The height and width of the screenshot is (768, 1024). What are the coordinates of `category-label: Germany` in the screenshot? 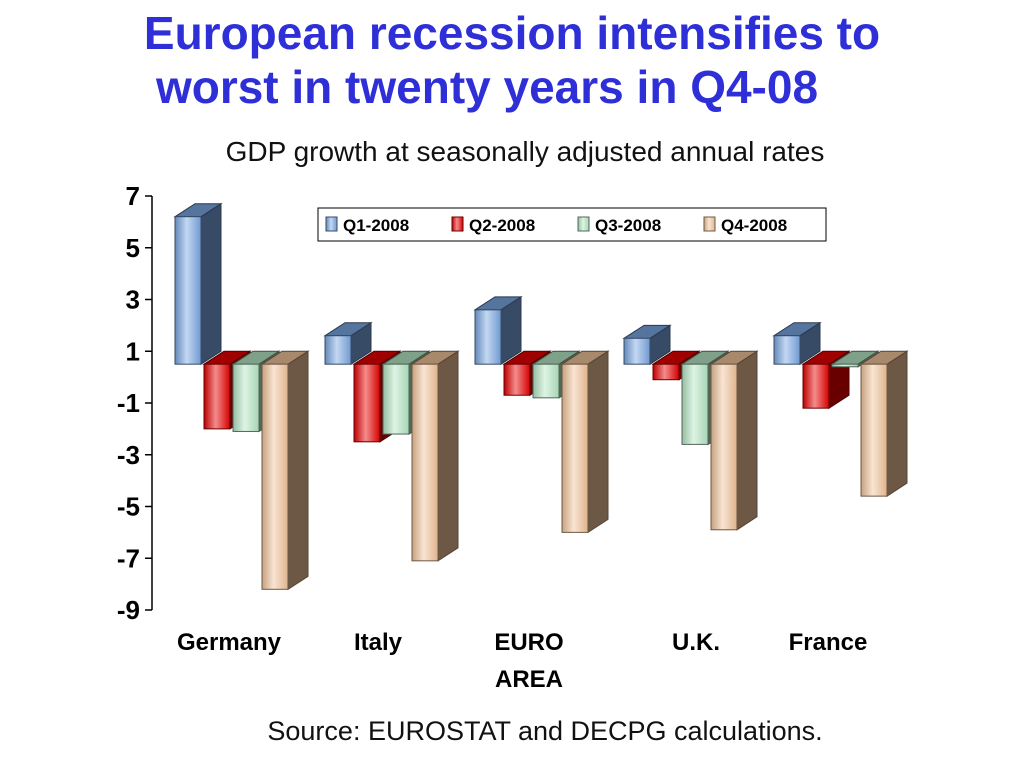 It's located at (229, 642).